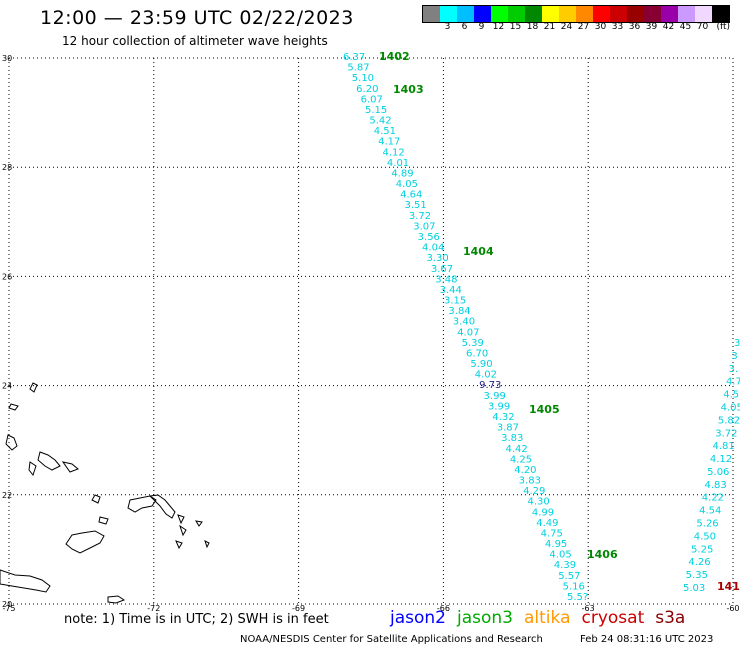  Describe the element at coordinates (372, 99) in the screenshot. I see `swh-value: 6.07` at that location.